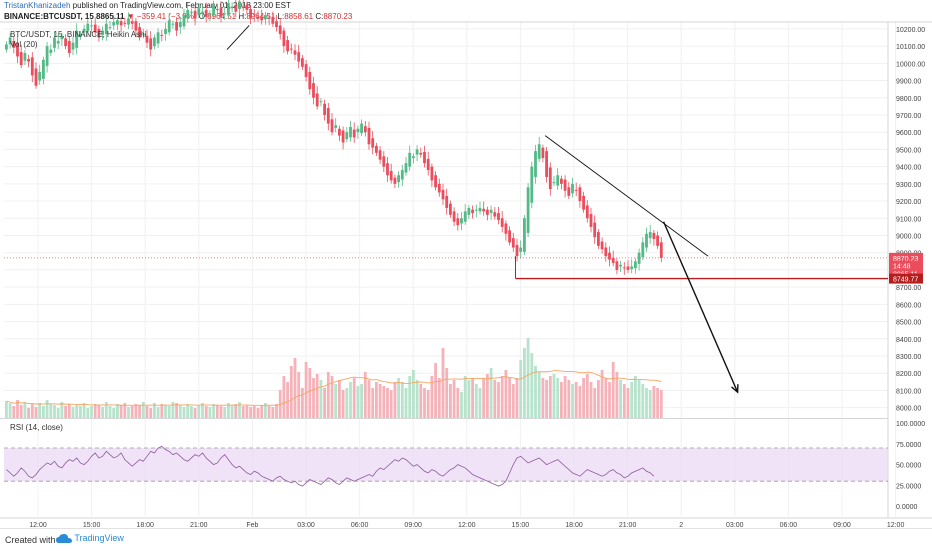  Describe the element at coordinates (908, 409) in the screenshot. I see `price-tick-label: 8000.00` at that location.